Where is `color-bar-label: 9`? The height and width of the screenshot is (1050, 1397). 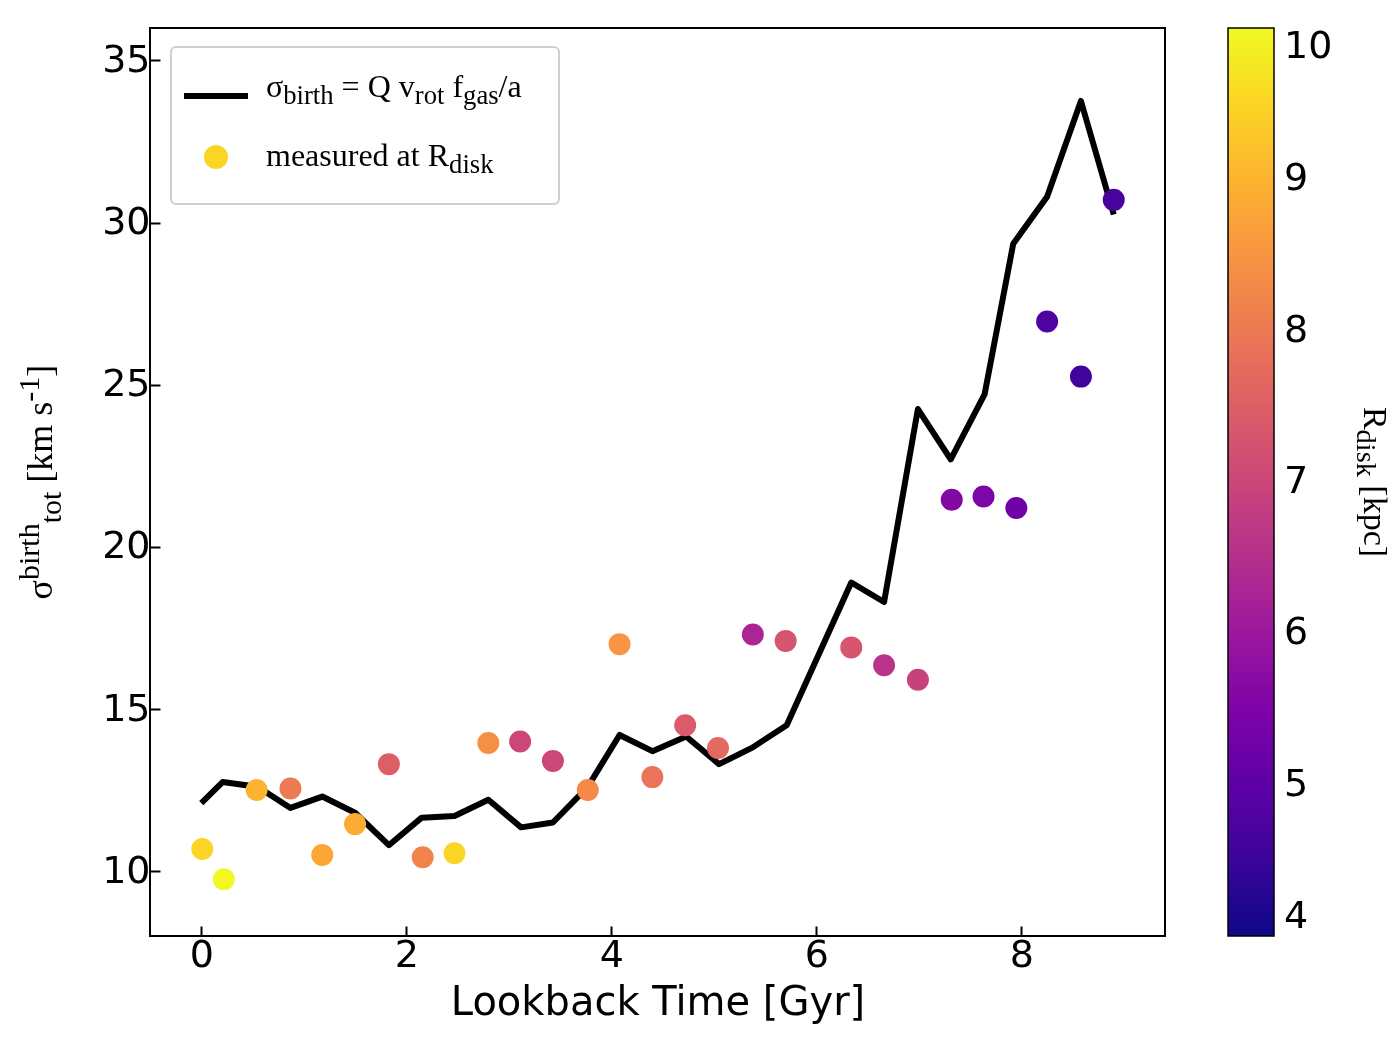
color-bar-label: 9 is located at coordinates (1296, 177).